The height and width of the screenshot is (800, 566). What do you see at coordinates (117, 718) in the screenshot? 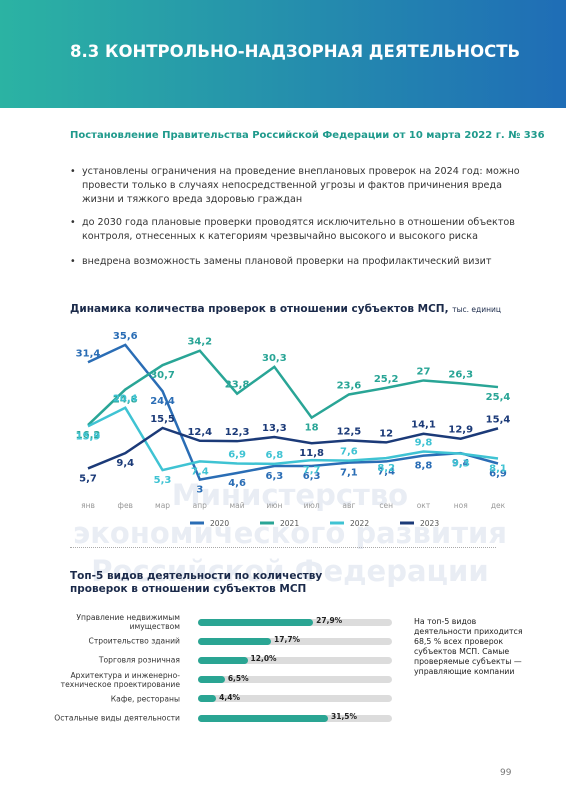
I see `category-label: Остальные виды деятельности` at bounding box center [117, 718].